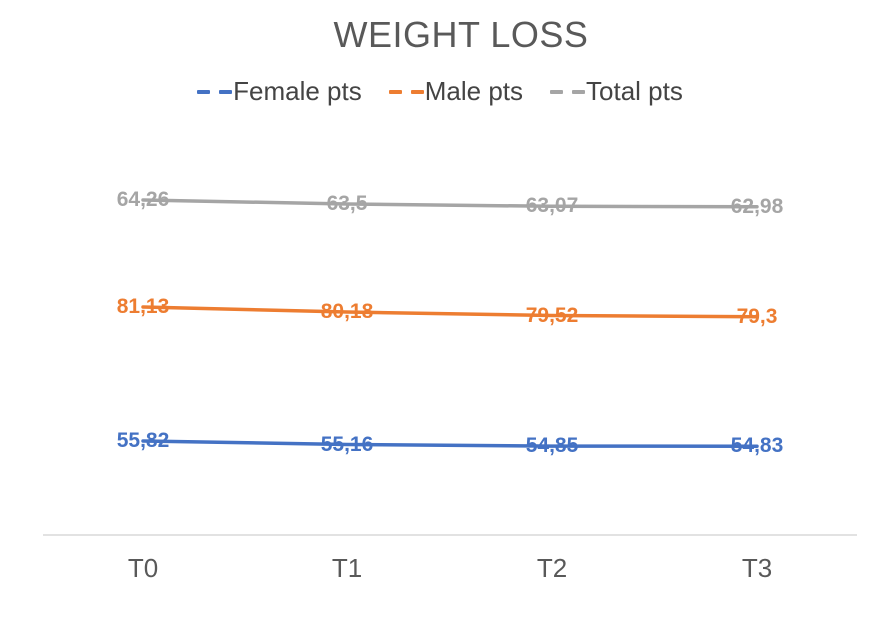  What do you see at coordinates (143, 199) in the screenshot?
I see `data-label-total-pts-t0: 64,26` at bounding box center [143, 199].